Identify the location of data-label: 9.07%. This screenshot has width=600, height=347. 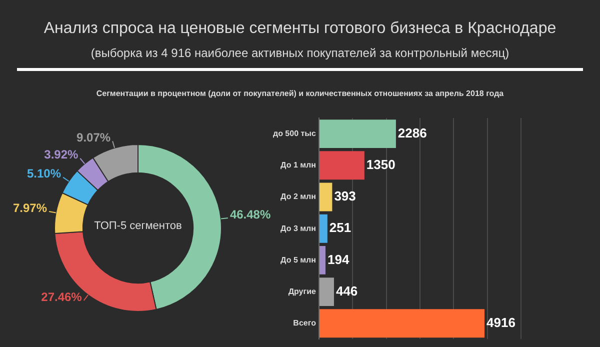
(93, 137).